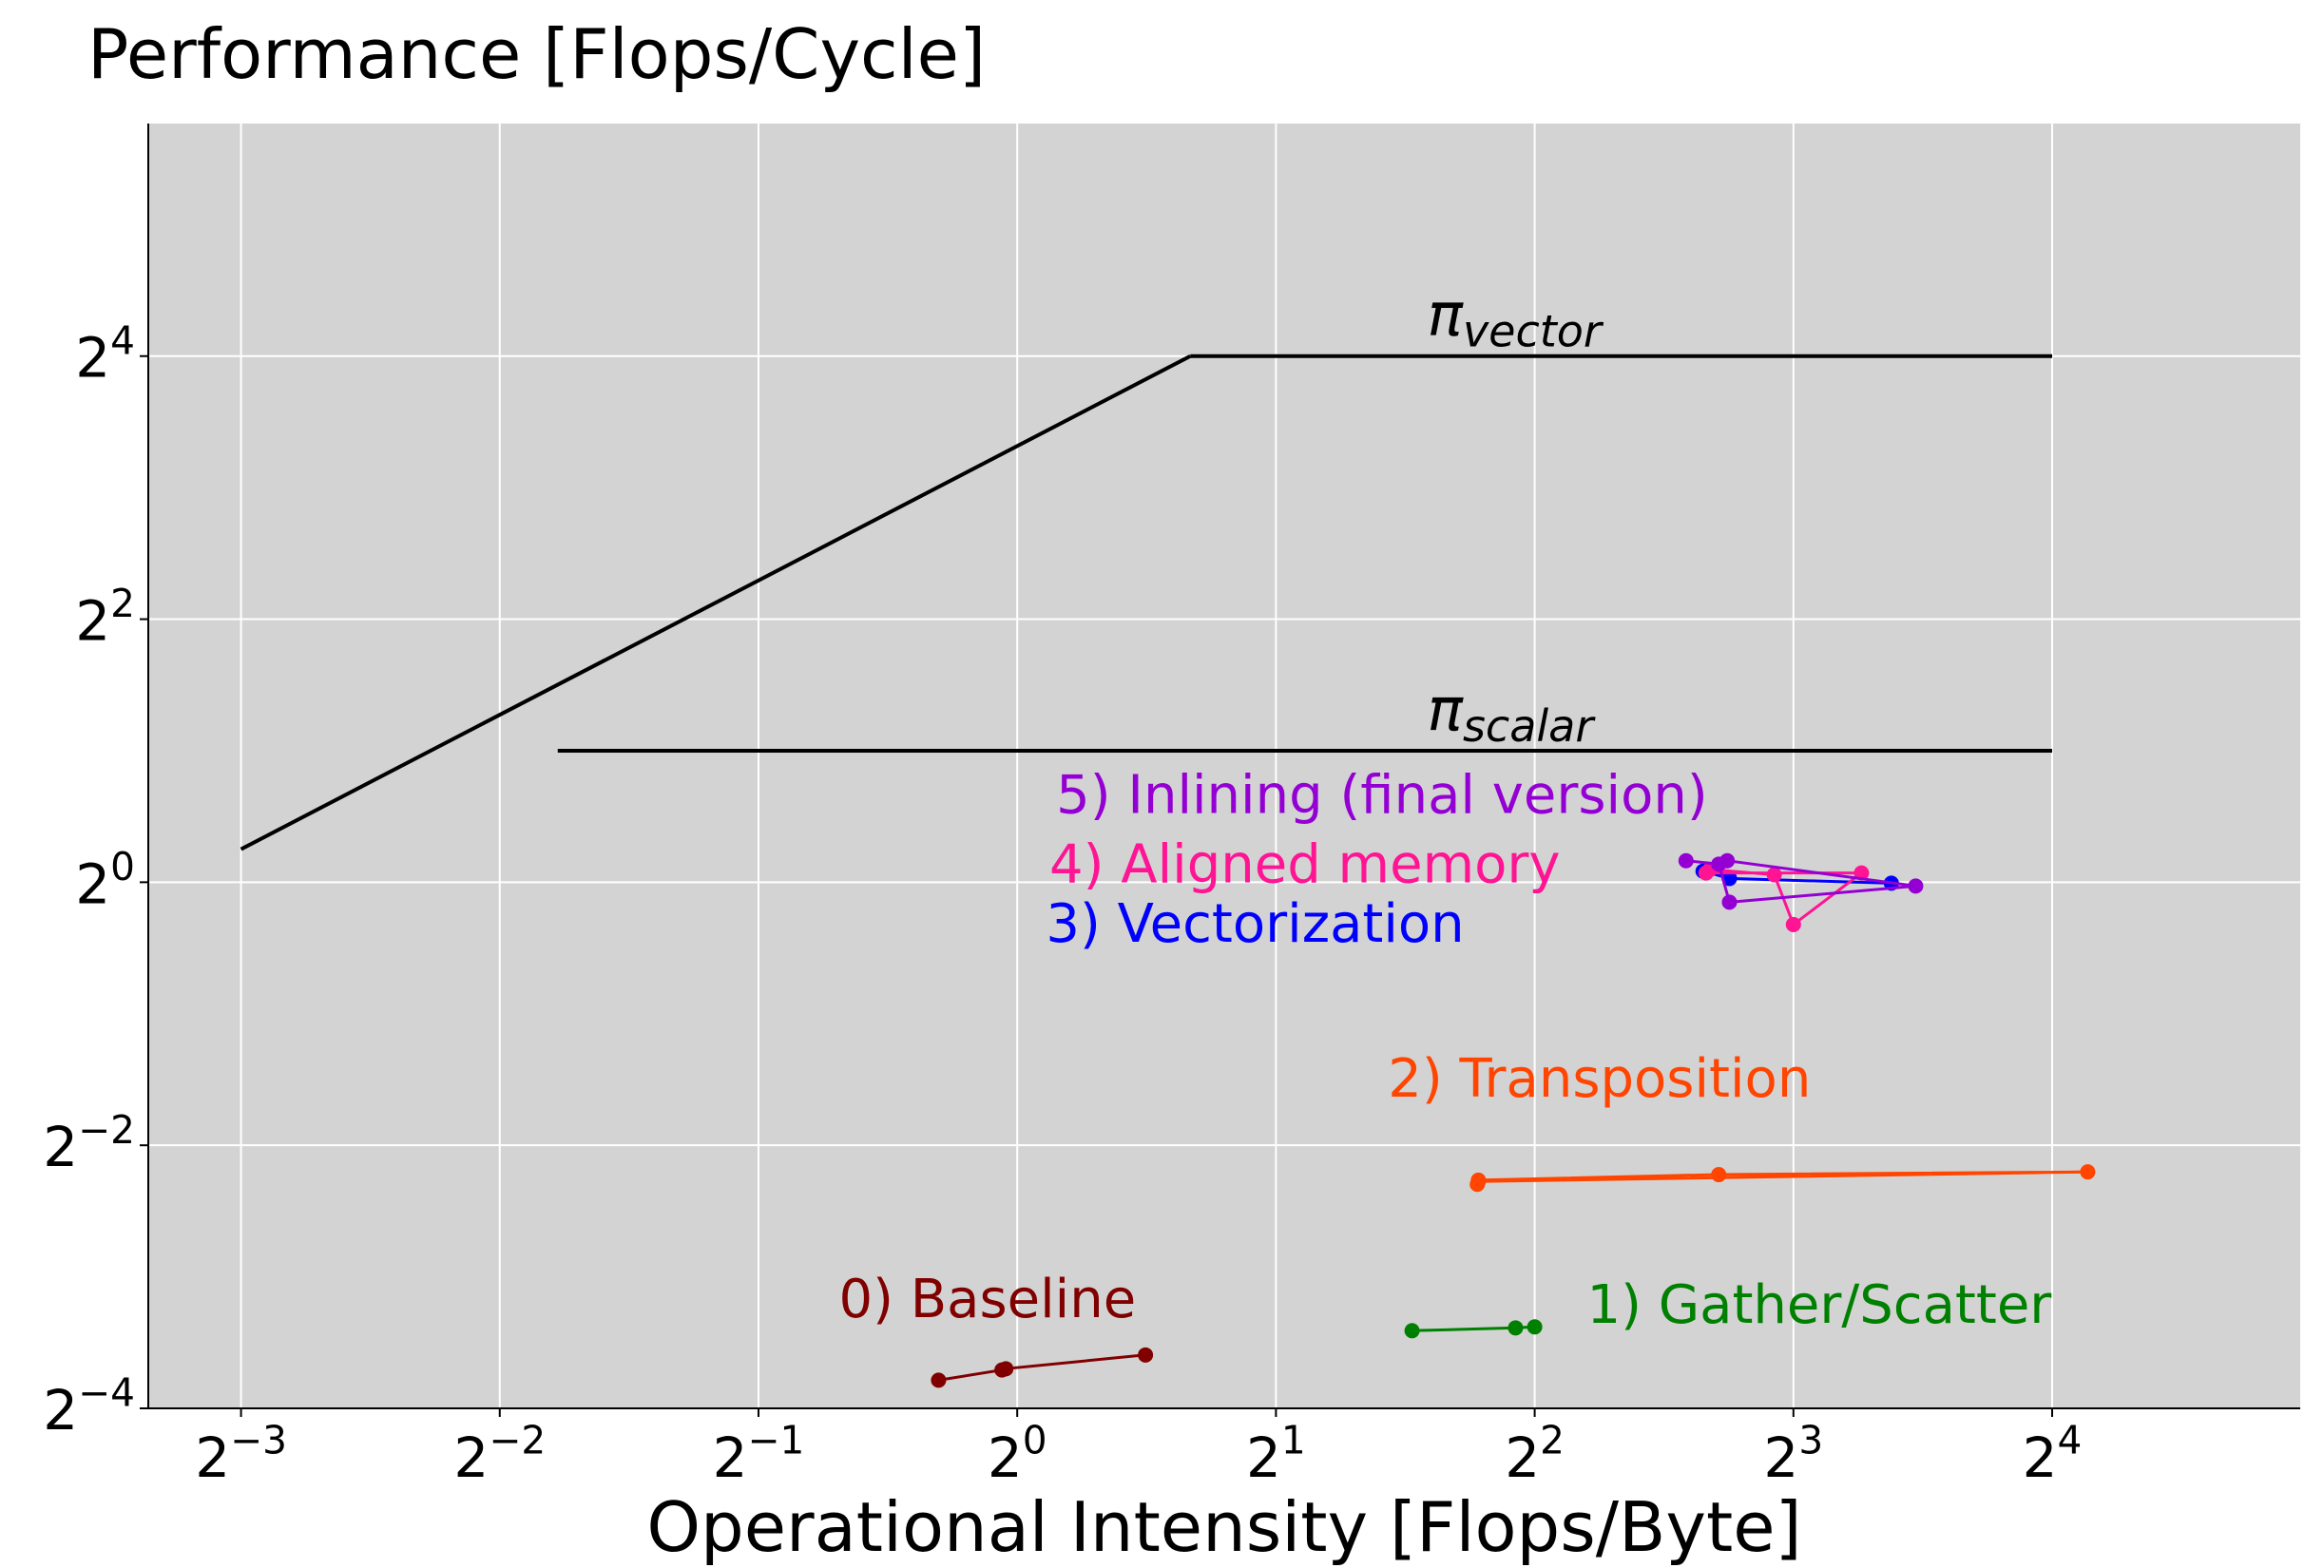 Image resolution: width=2324 pixels, height=1568 pixels. Describe the element at coordinates (1819, 1305) in the screenshot. I see `series-label: 1) Gather/Scatter` at that location.